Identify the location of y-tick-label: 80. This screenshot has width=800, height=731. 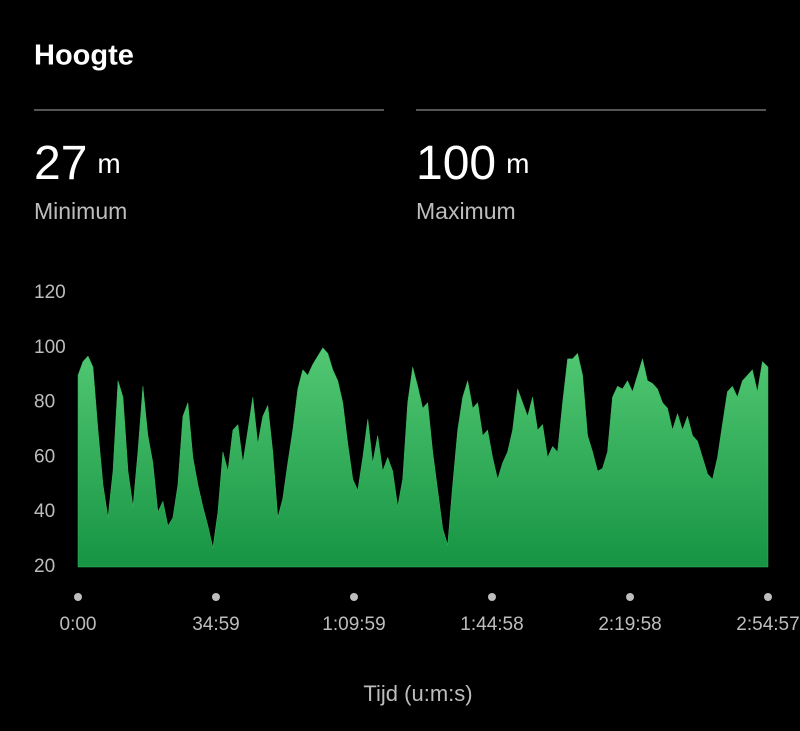
(44, 402).